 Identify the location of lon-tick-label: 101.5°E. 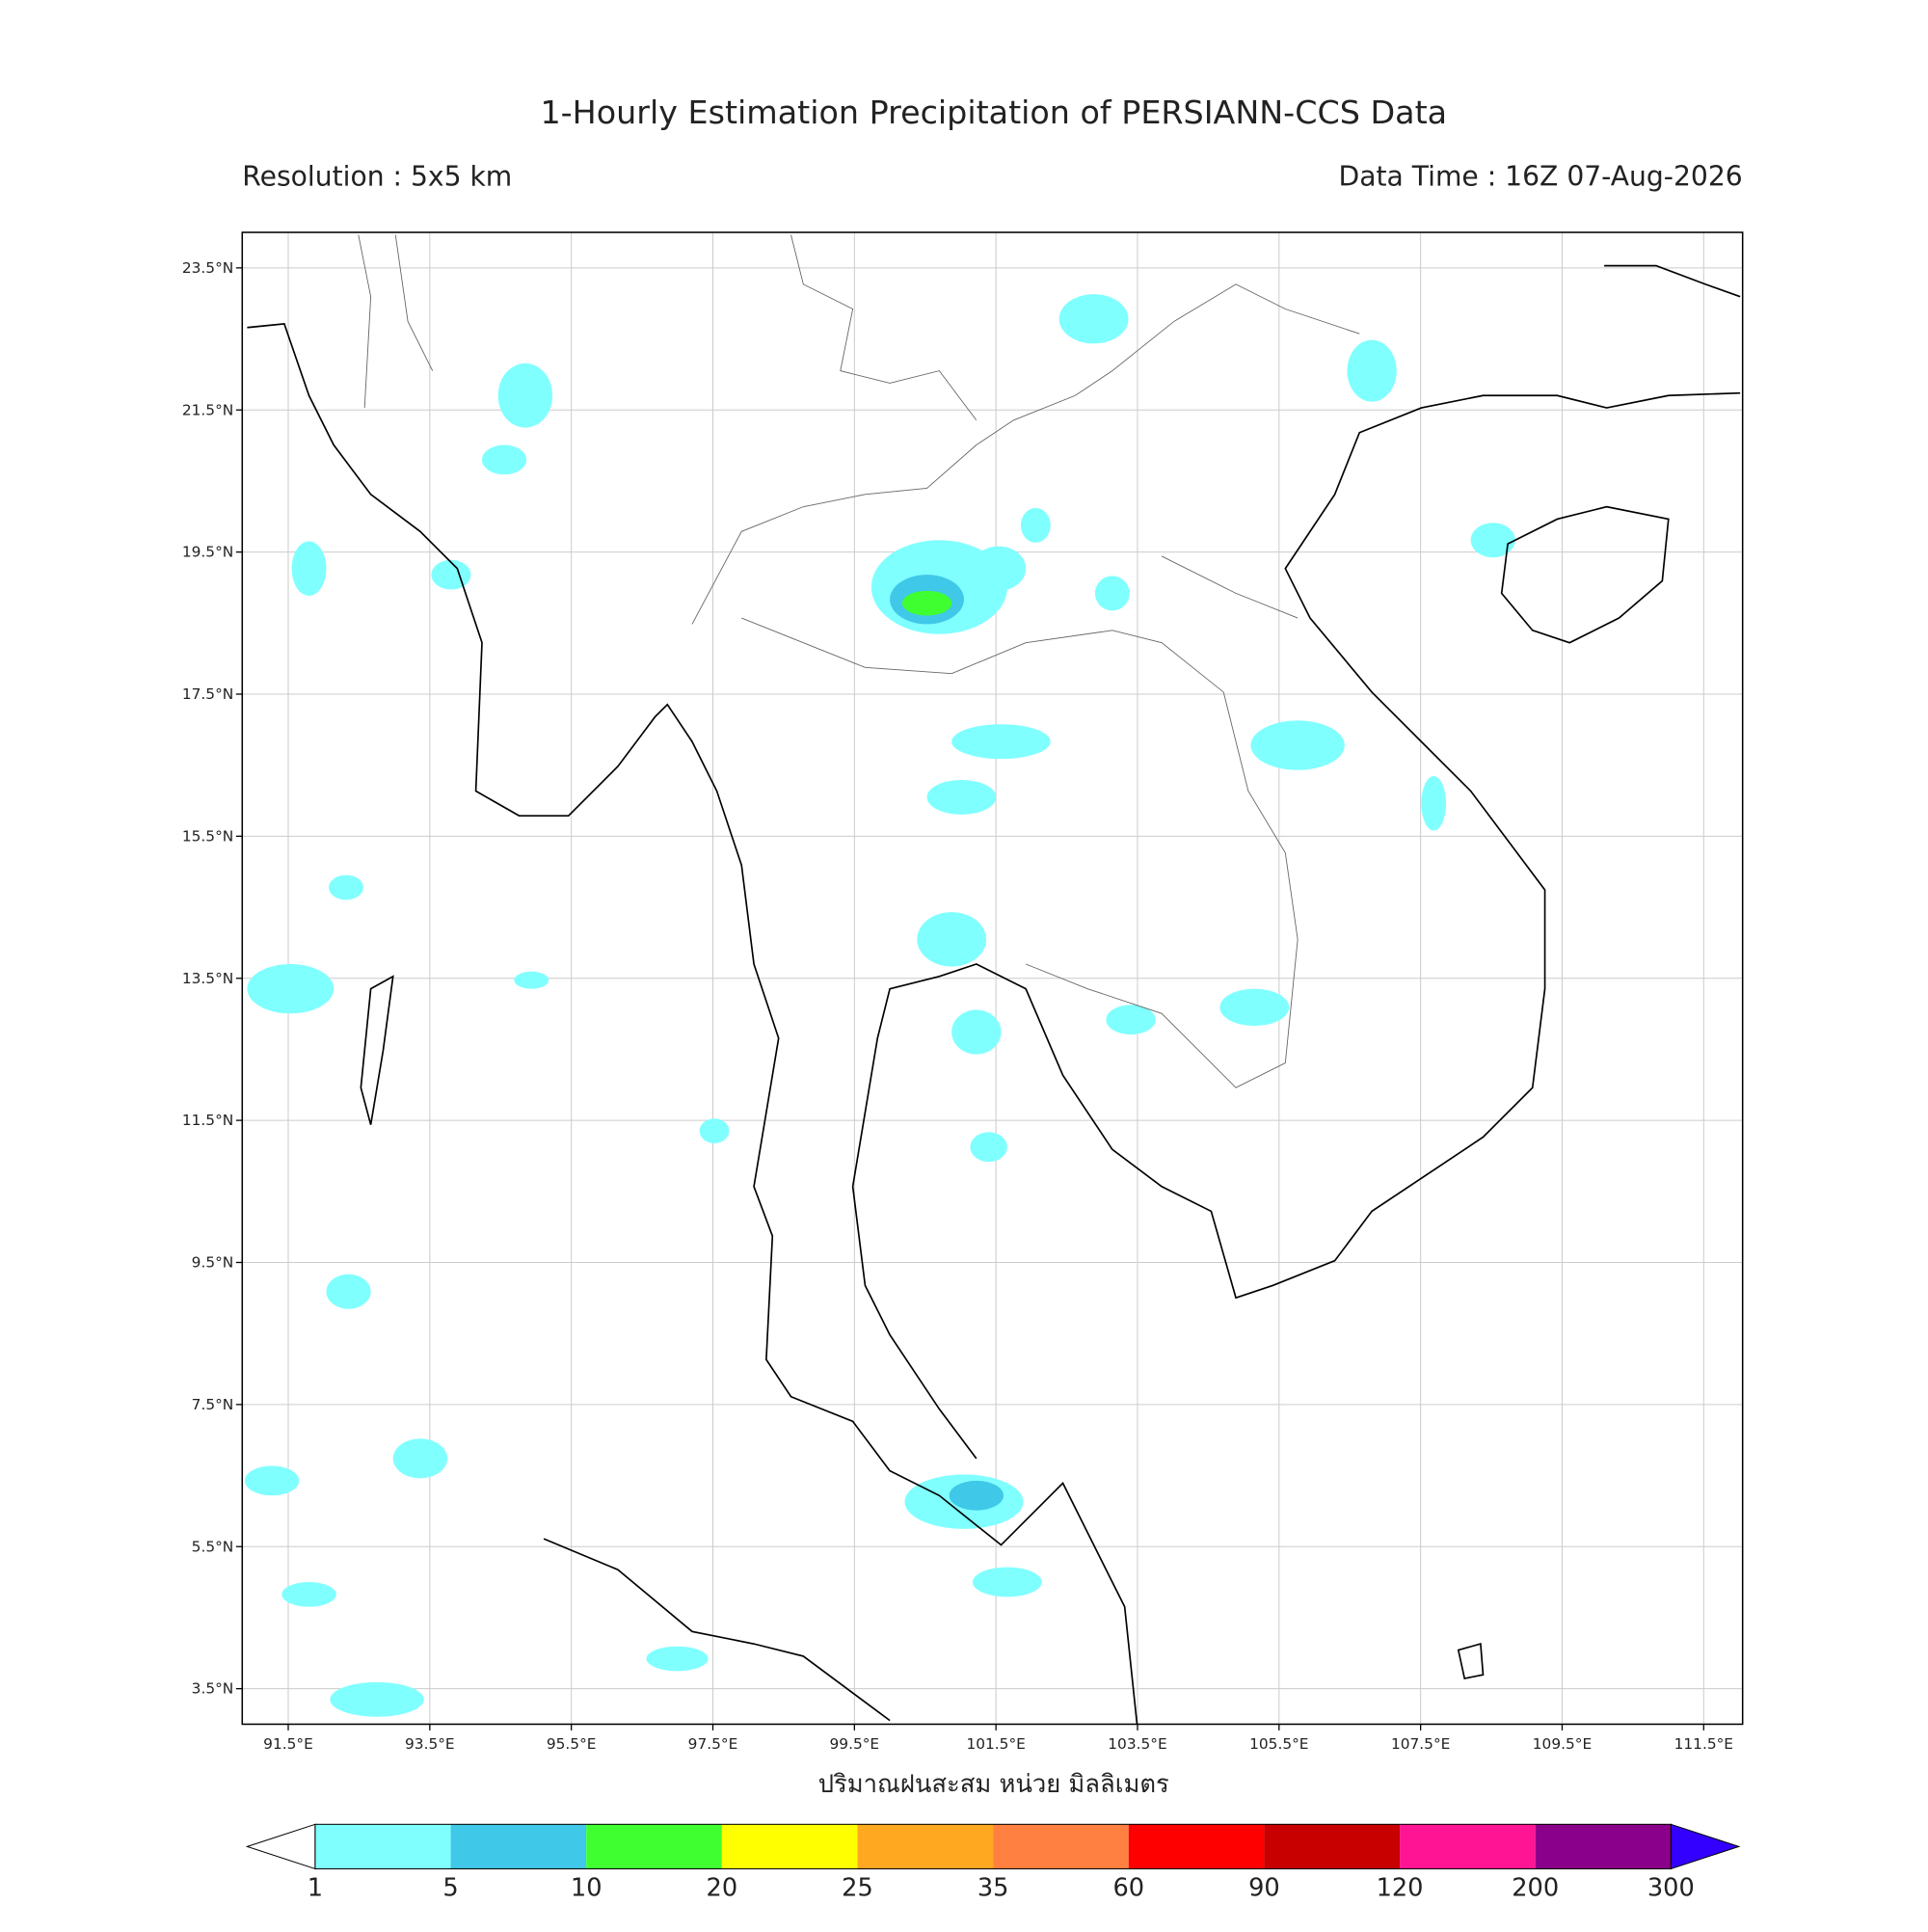
(995, 1744).